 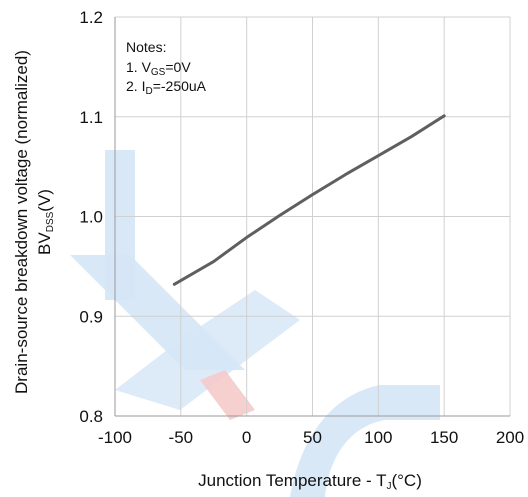 What do you see at coordinates (444, 437) in the screenshot?
I see `x-tick-label: 150` at bounding box center [444, 437].